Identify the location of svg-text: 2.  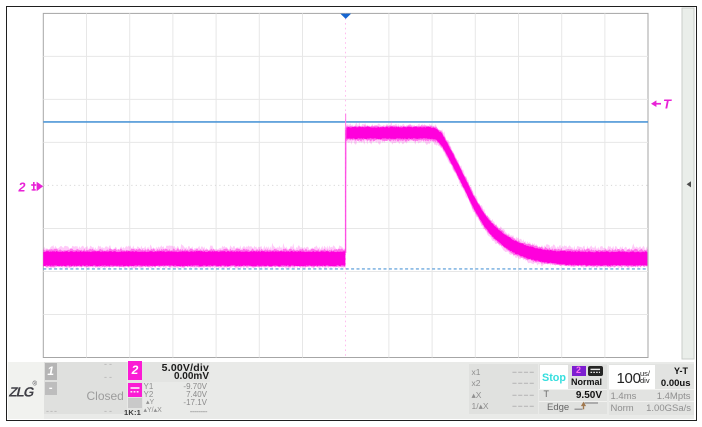
(22, 188).